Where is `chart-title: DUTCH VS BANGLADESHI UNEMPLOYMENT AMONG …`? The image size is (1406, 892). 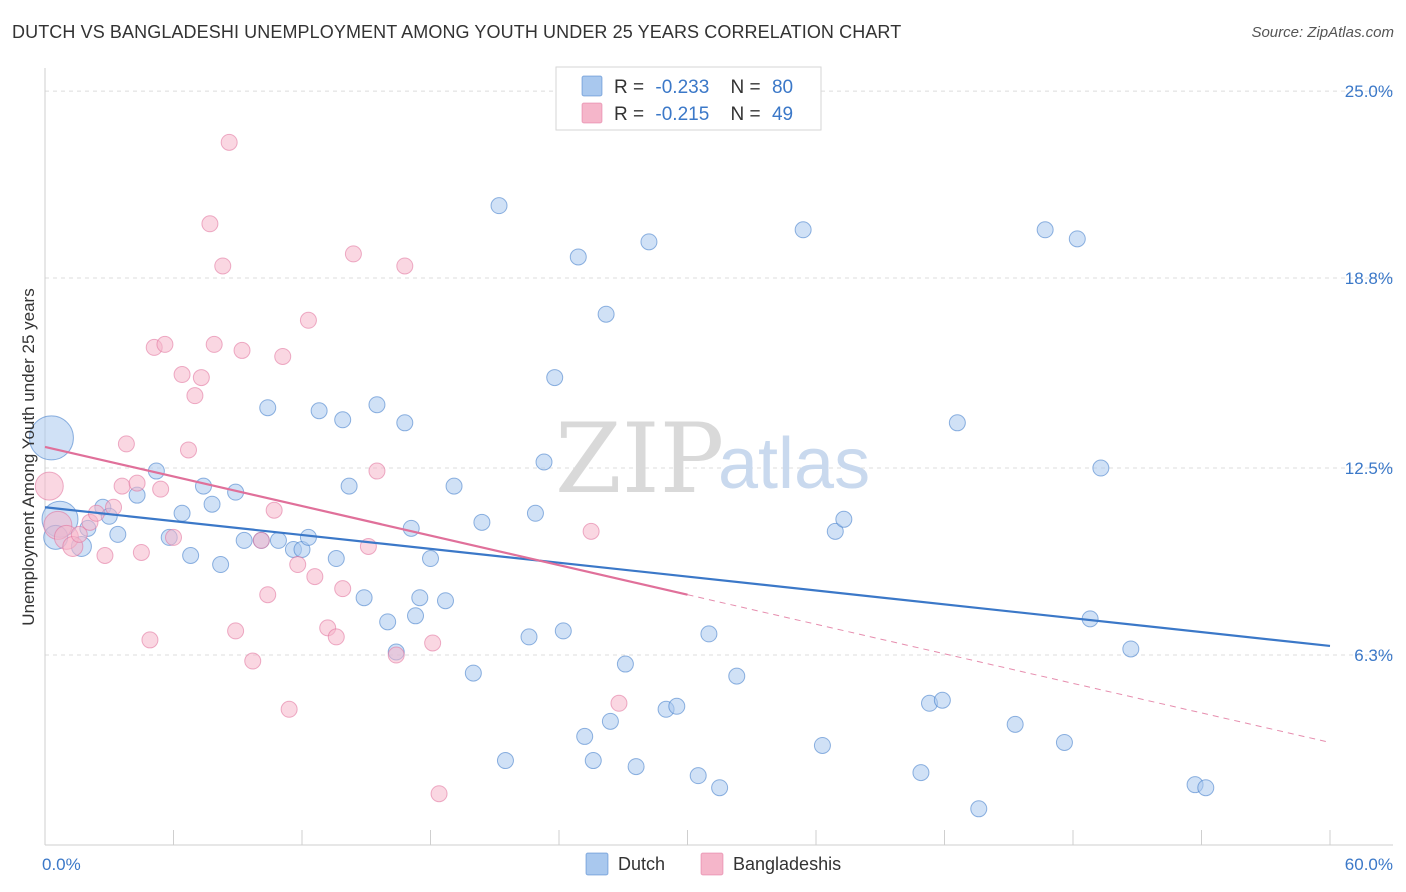
chart-title: DUTCH VS BANGLADESHI UNEMPLOYMENT AMONG … is located at coordinates (457, 32).